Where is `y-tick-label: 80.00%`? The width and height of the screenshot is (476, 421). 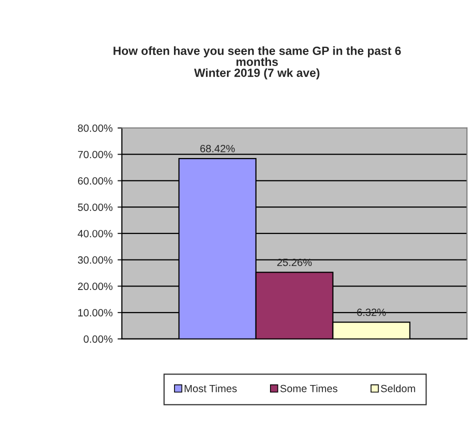 y-tick-label: 80.00% is located at coordinates (95, 128).